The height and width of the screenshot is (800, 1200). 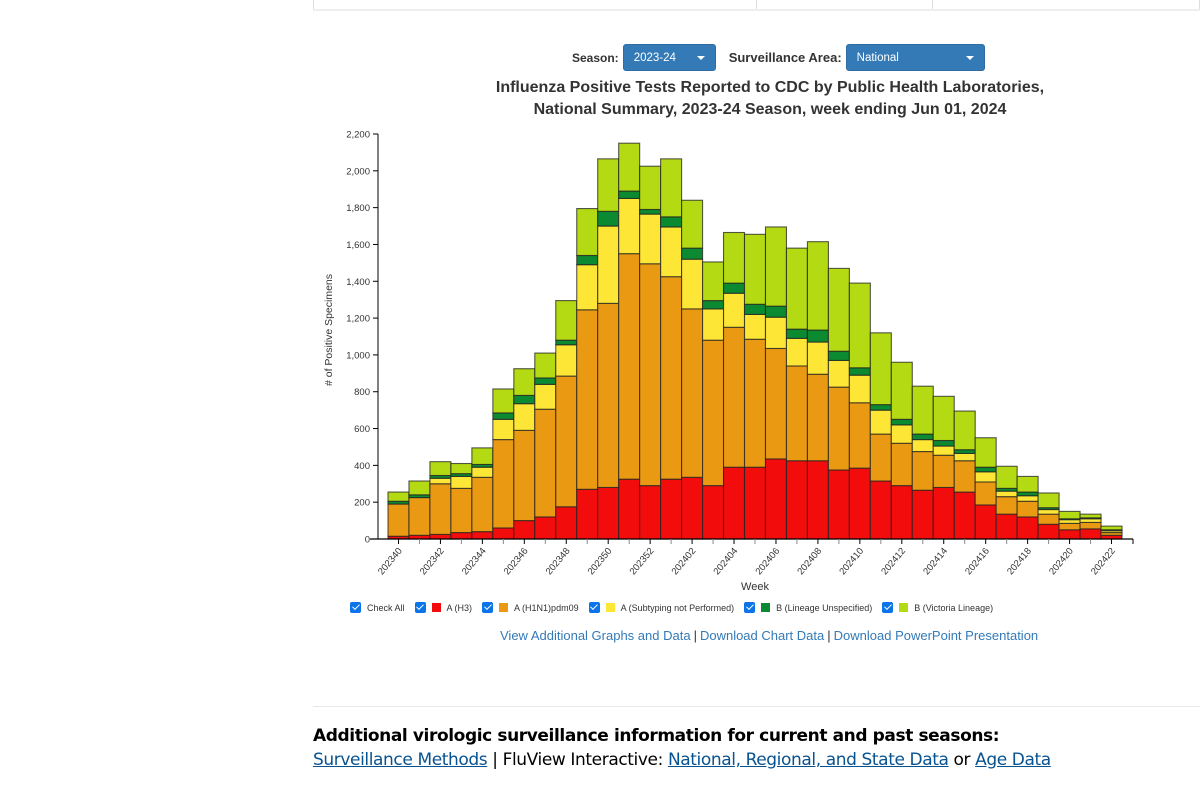 I want to click on legend-item-h1n1: A (H1N1)pdm09, so click(x=530, y=607).